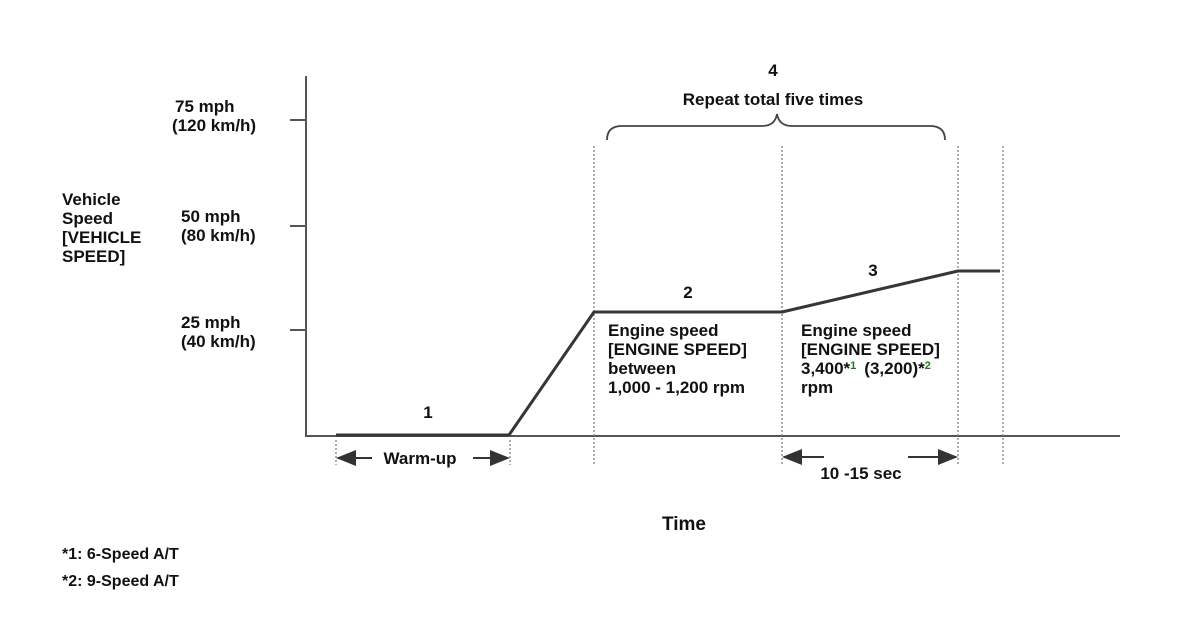  I want to click on phase-2-text: between, so click(642, 368).